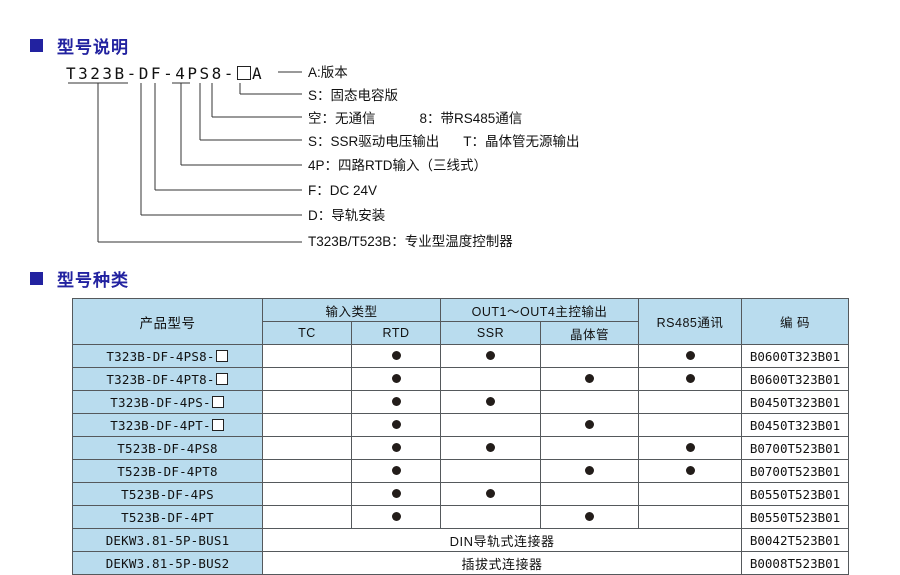 Image resolution: width=900 pixels, height=575 pixels. I want to click on table-row: T523B-DF-4PT8 B0700T523B01, so click(461, 471).